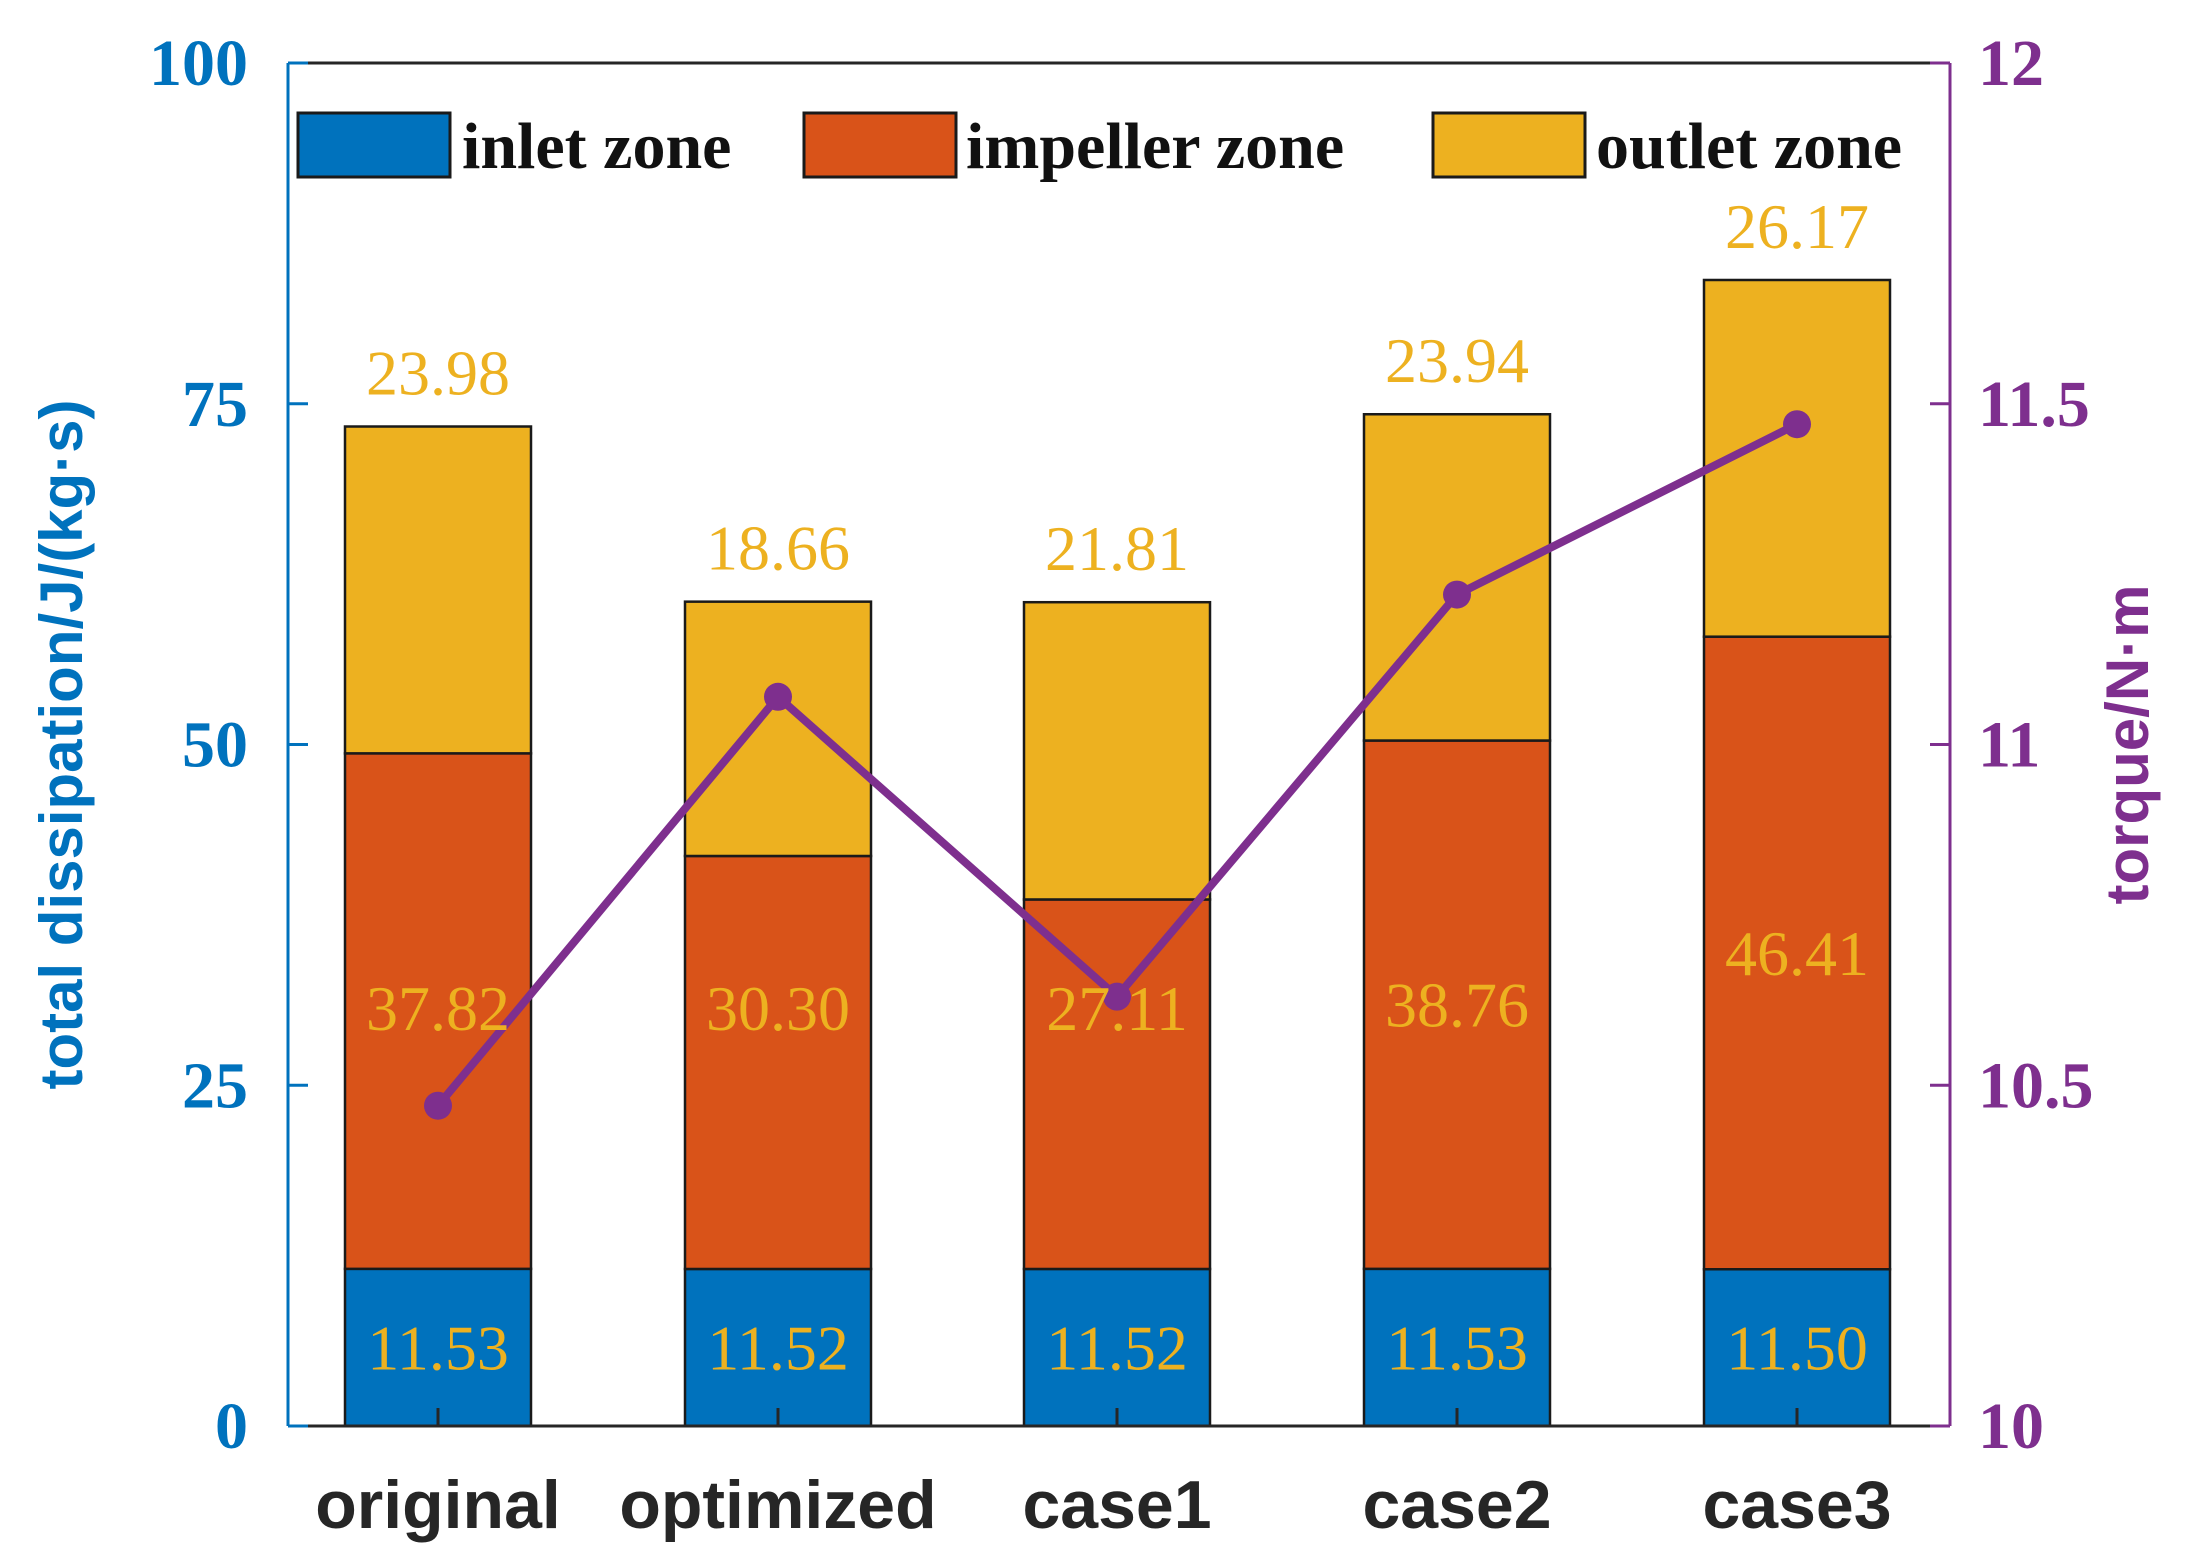  I want to click on data-label-impeller-optimized: 30.30, so click(778, 1008).